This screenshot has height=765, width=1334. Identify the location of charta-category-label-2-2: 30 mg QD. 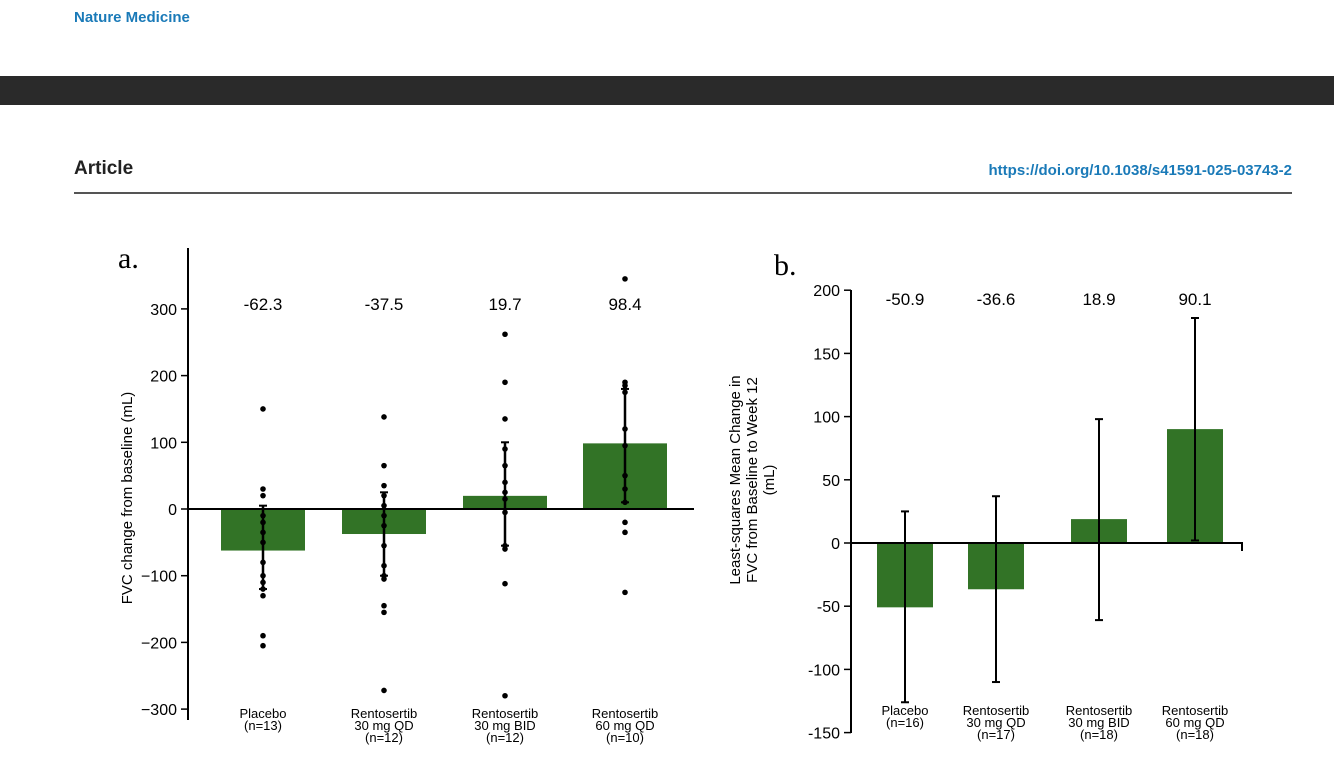
(383, 725).